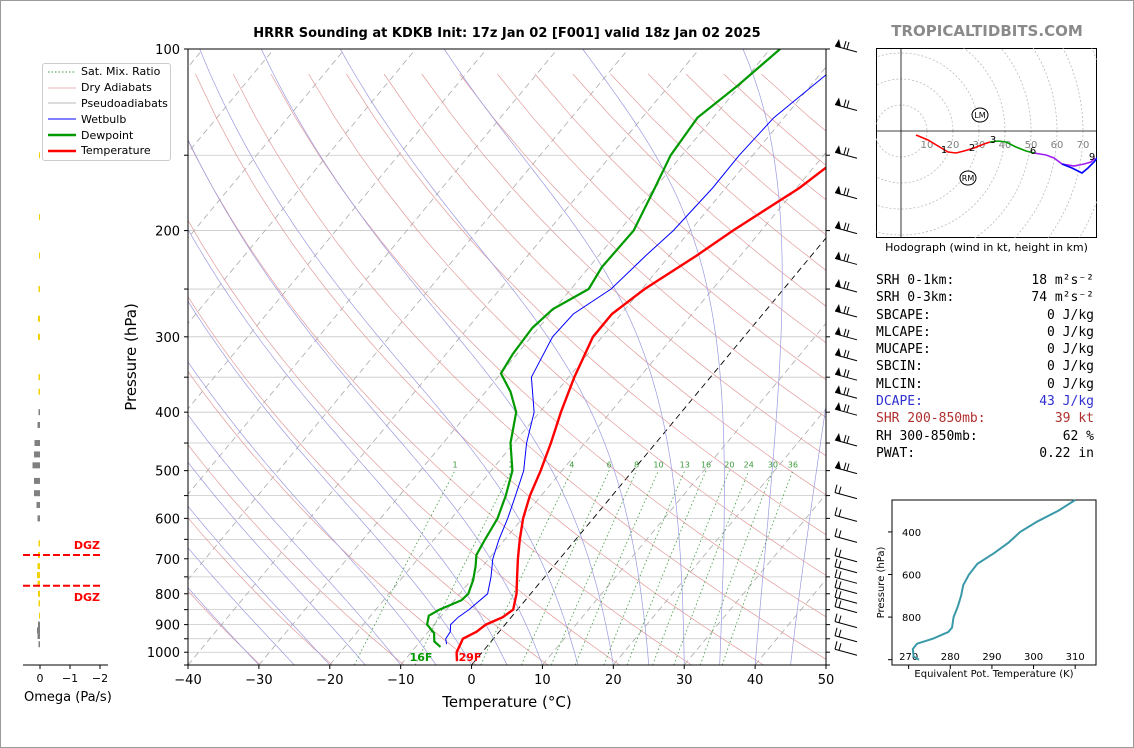 The width and height of the screenshot is (1134, 748). I want to click on theta-e-y-label: Pressure (hPa), so click(881, 583).